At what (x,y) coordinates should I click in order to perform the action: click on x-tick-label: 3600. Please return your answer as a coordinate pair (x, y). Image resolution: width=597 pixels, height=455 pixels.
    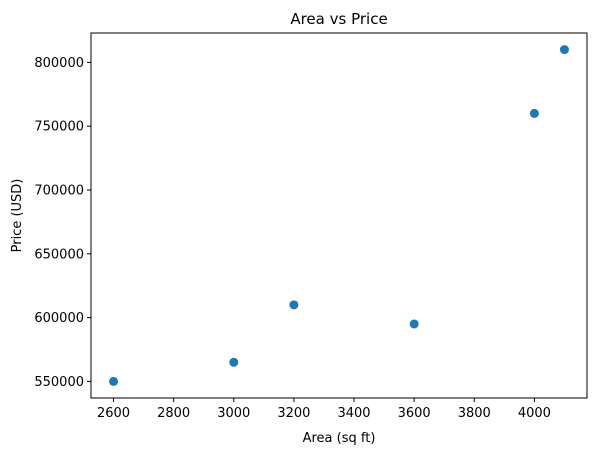
    Looking at the image, I should click on (414, 413).